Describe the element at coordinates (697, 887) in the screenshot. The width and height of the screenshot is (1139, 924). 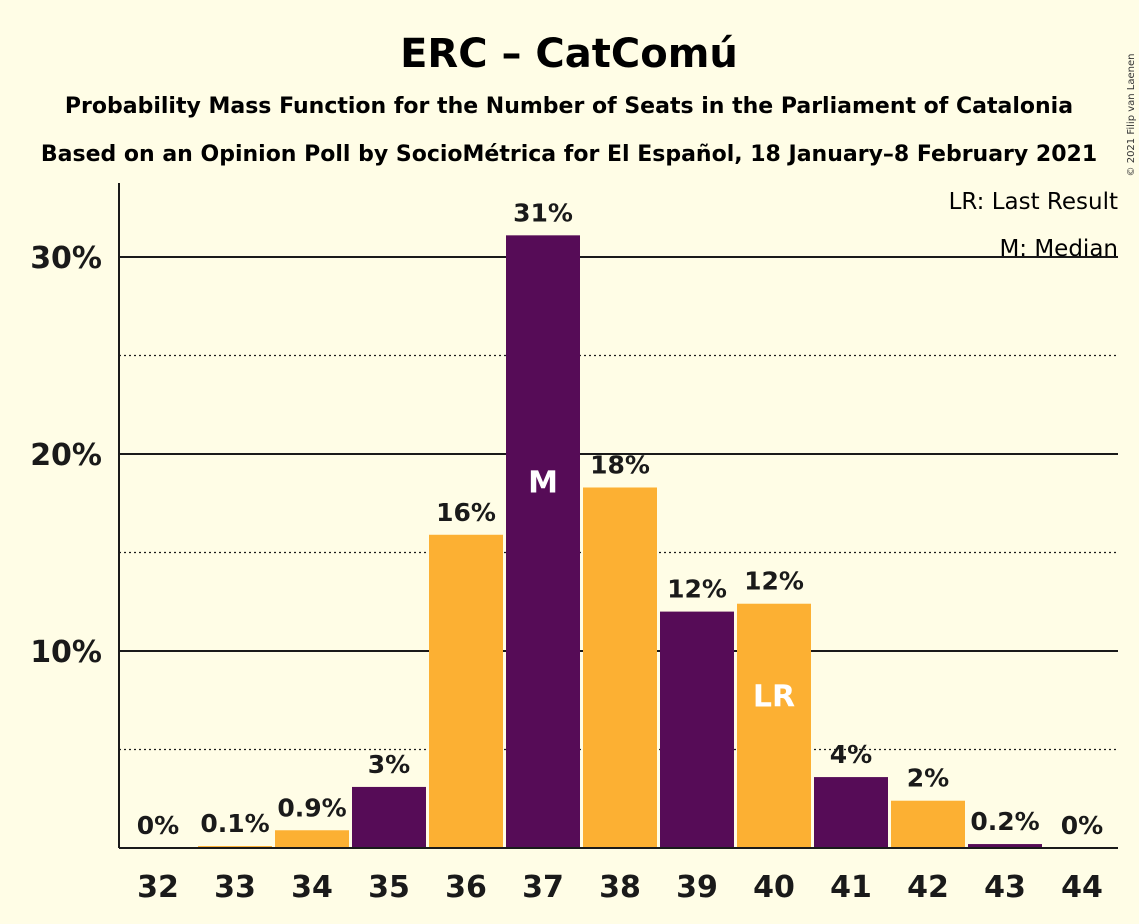
I see `x-tick-label-39: 39` at that location.